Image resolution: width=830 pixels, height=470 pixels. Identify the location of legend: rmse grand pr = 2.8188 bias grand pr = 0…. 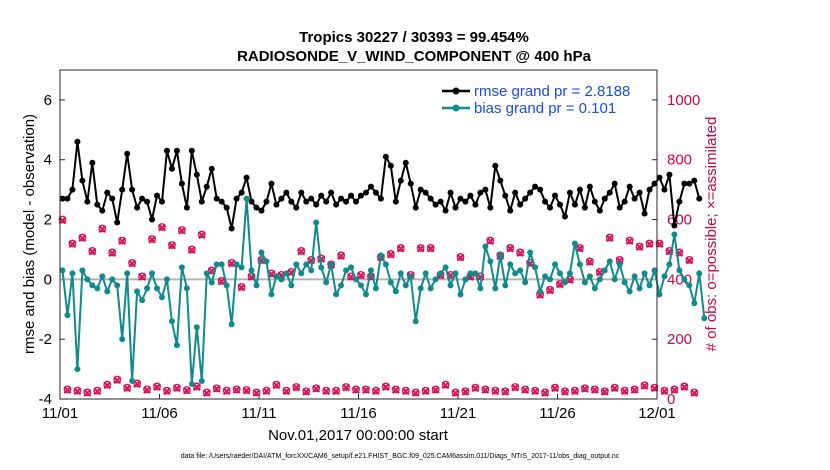
(536, 100).